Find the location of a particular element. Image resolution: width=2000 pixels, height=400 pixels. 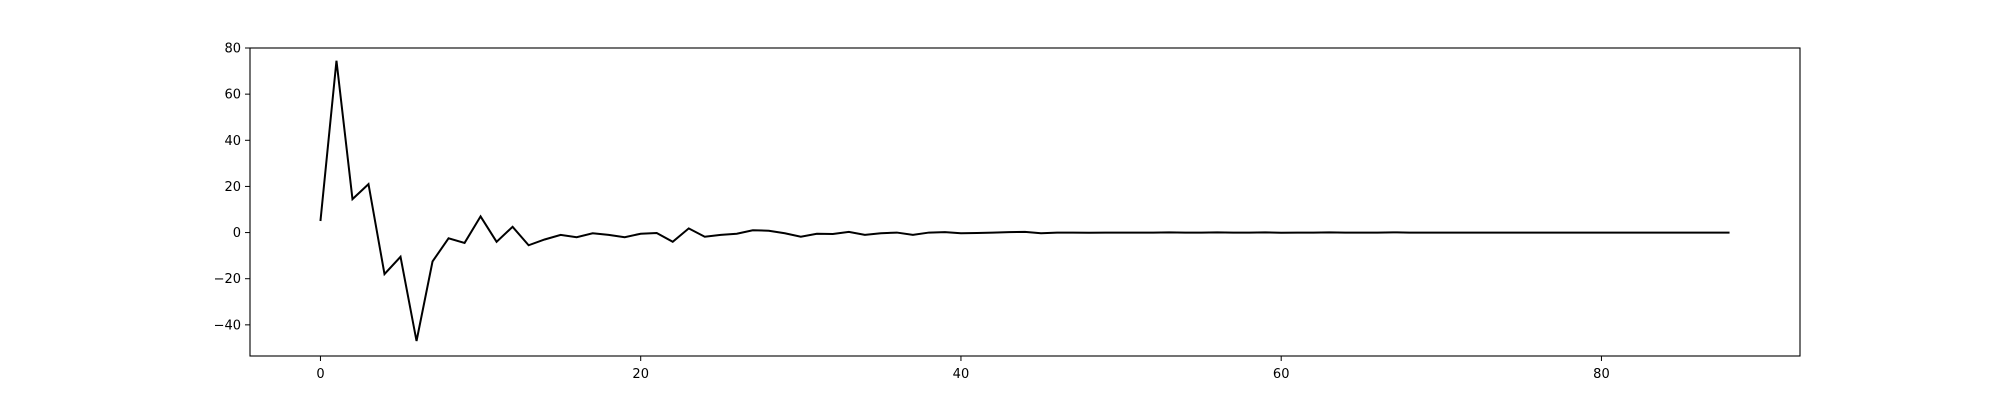

y-tick-label: 20 is located at coordinates (232, 187).